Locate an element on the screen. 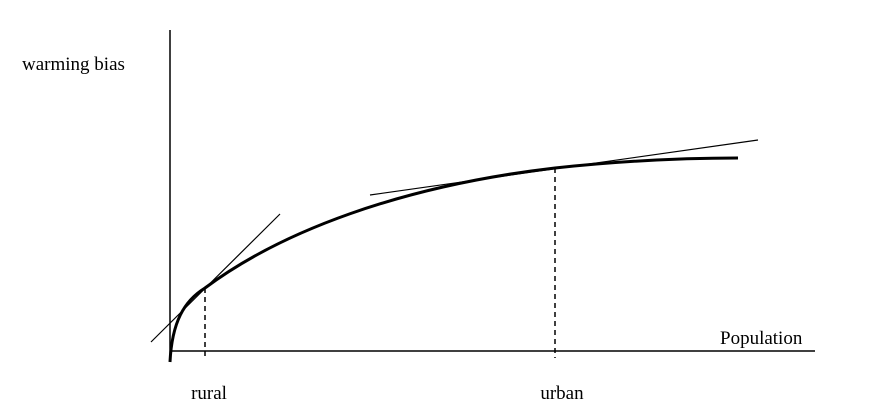  urban-label: urban is located at coordinates (562, 393).